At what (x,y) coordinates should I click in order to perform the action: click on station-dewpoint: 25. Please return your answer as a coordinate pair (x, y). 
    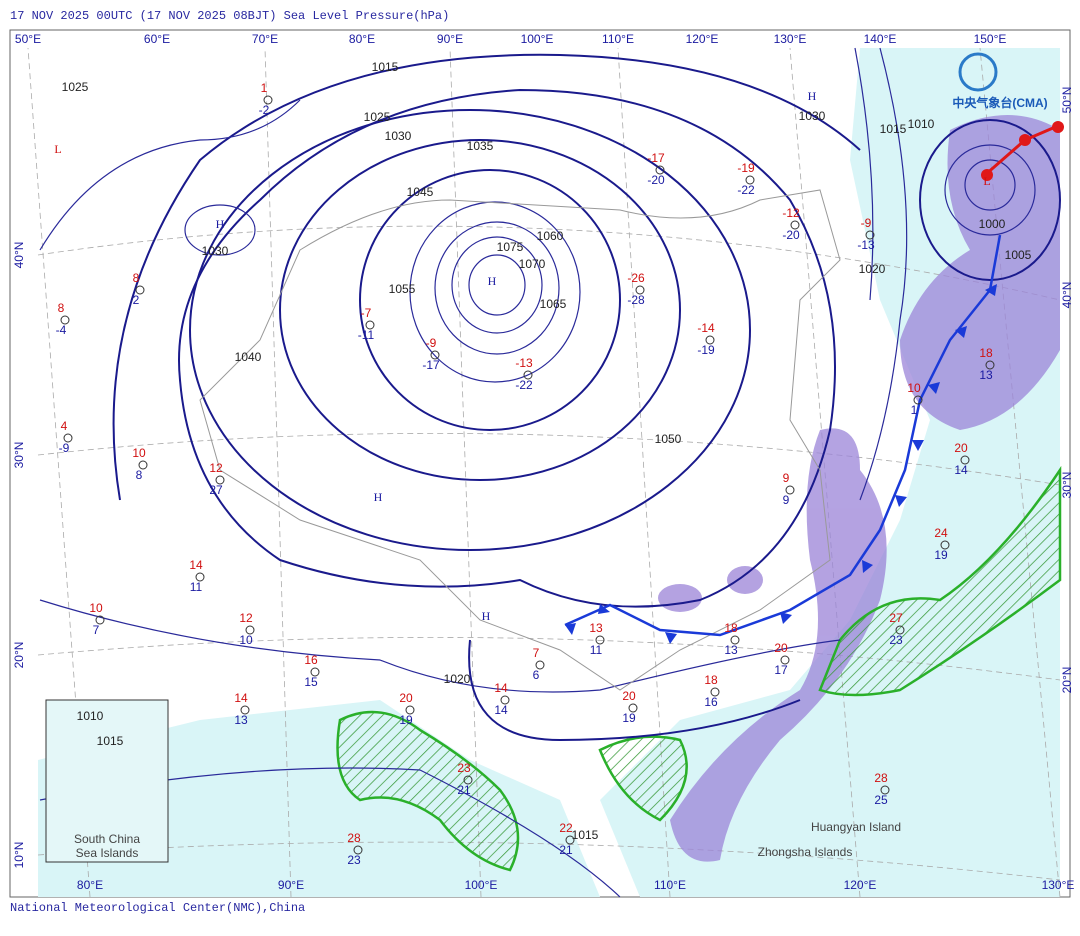
    Looking at the image, I should click on (881, 800).